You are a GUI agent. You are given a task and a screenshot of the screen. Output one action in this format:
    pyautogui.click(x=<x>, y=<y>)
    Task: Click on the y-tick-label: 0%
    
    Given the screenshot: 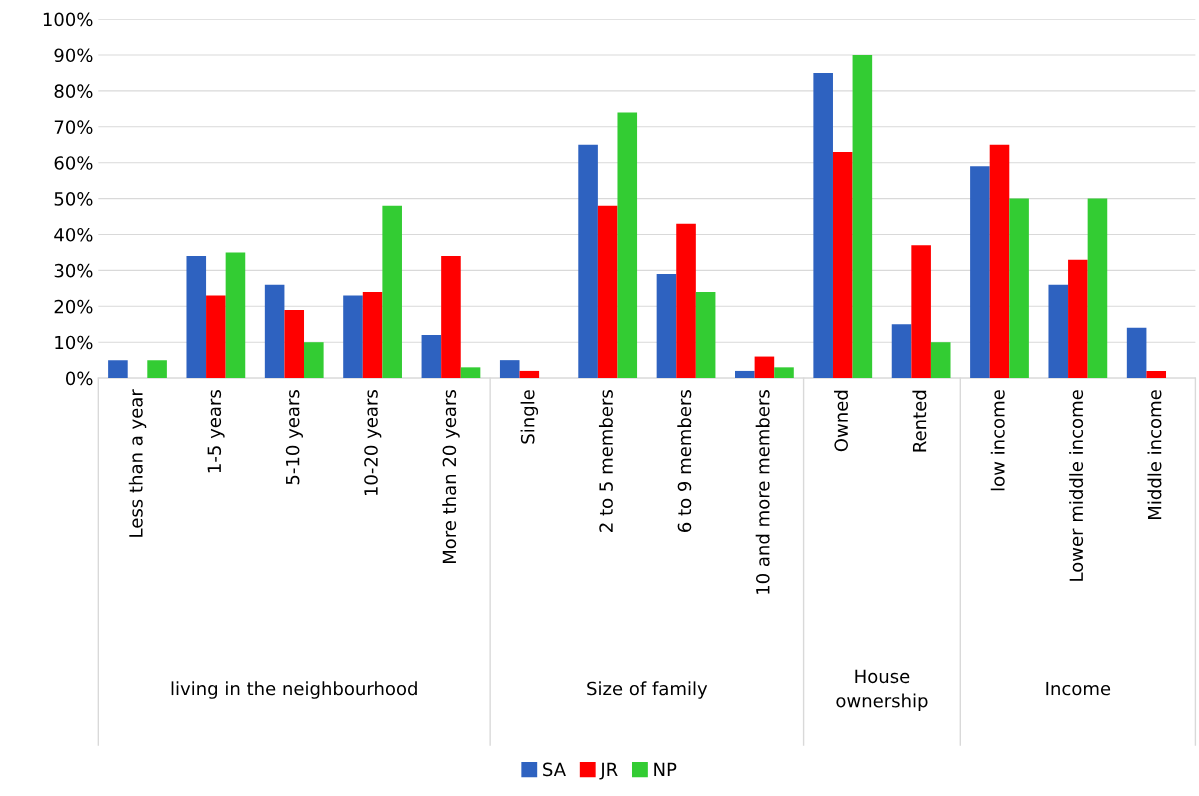 What is the action you would take?
    pyautogui.click(x=79, y=378)
    